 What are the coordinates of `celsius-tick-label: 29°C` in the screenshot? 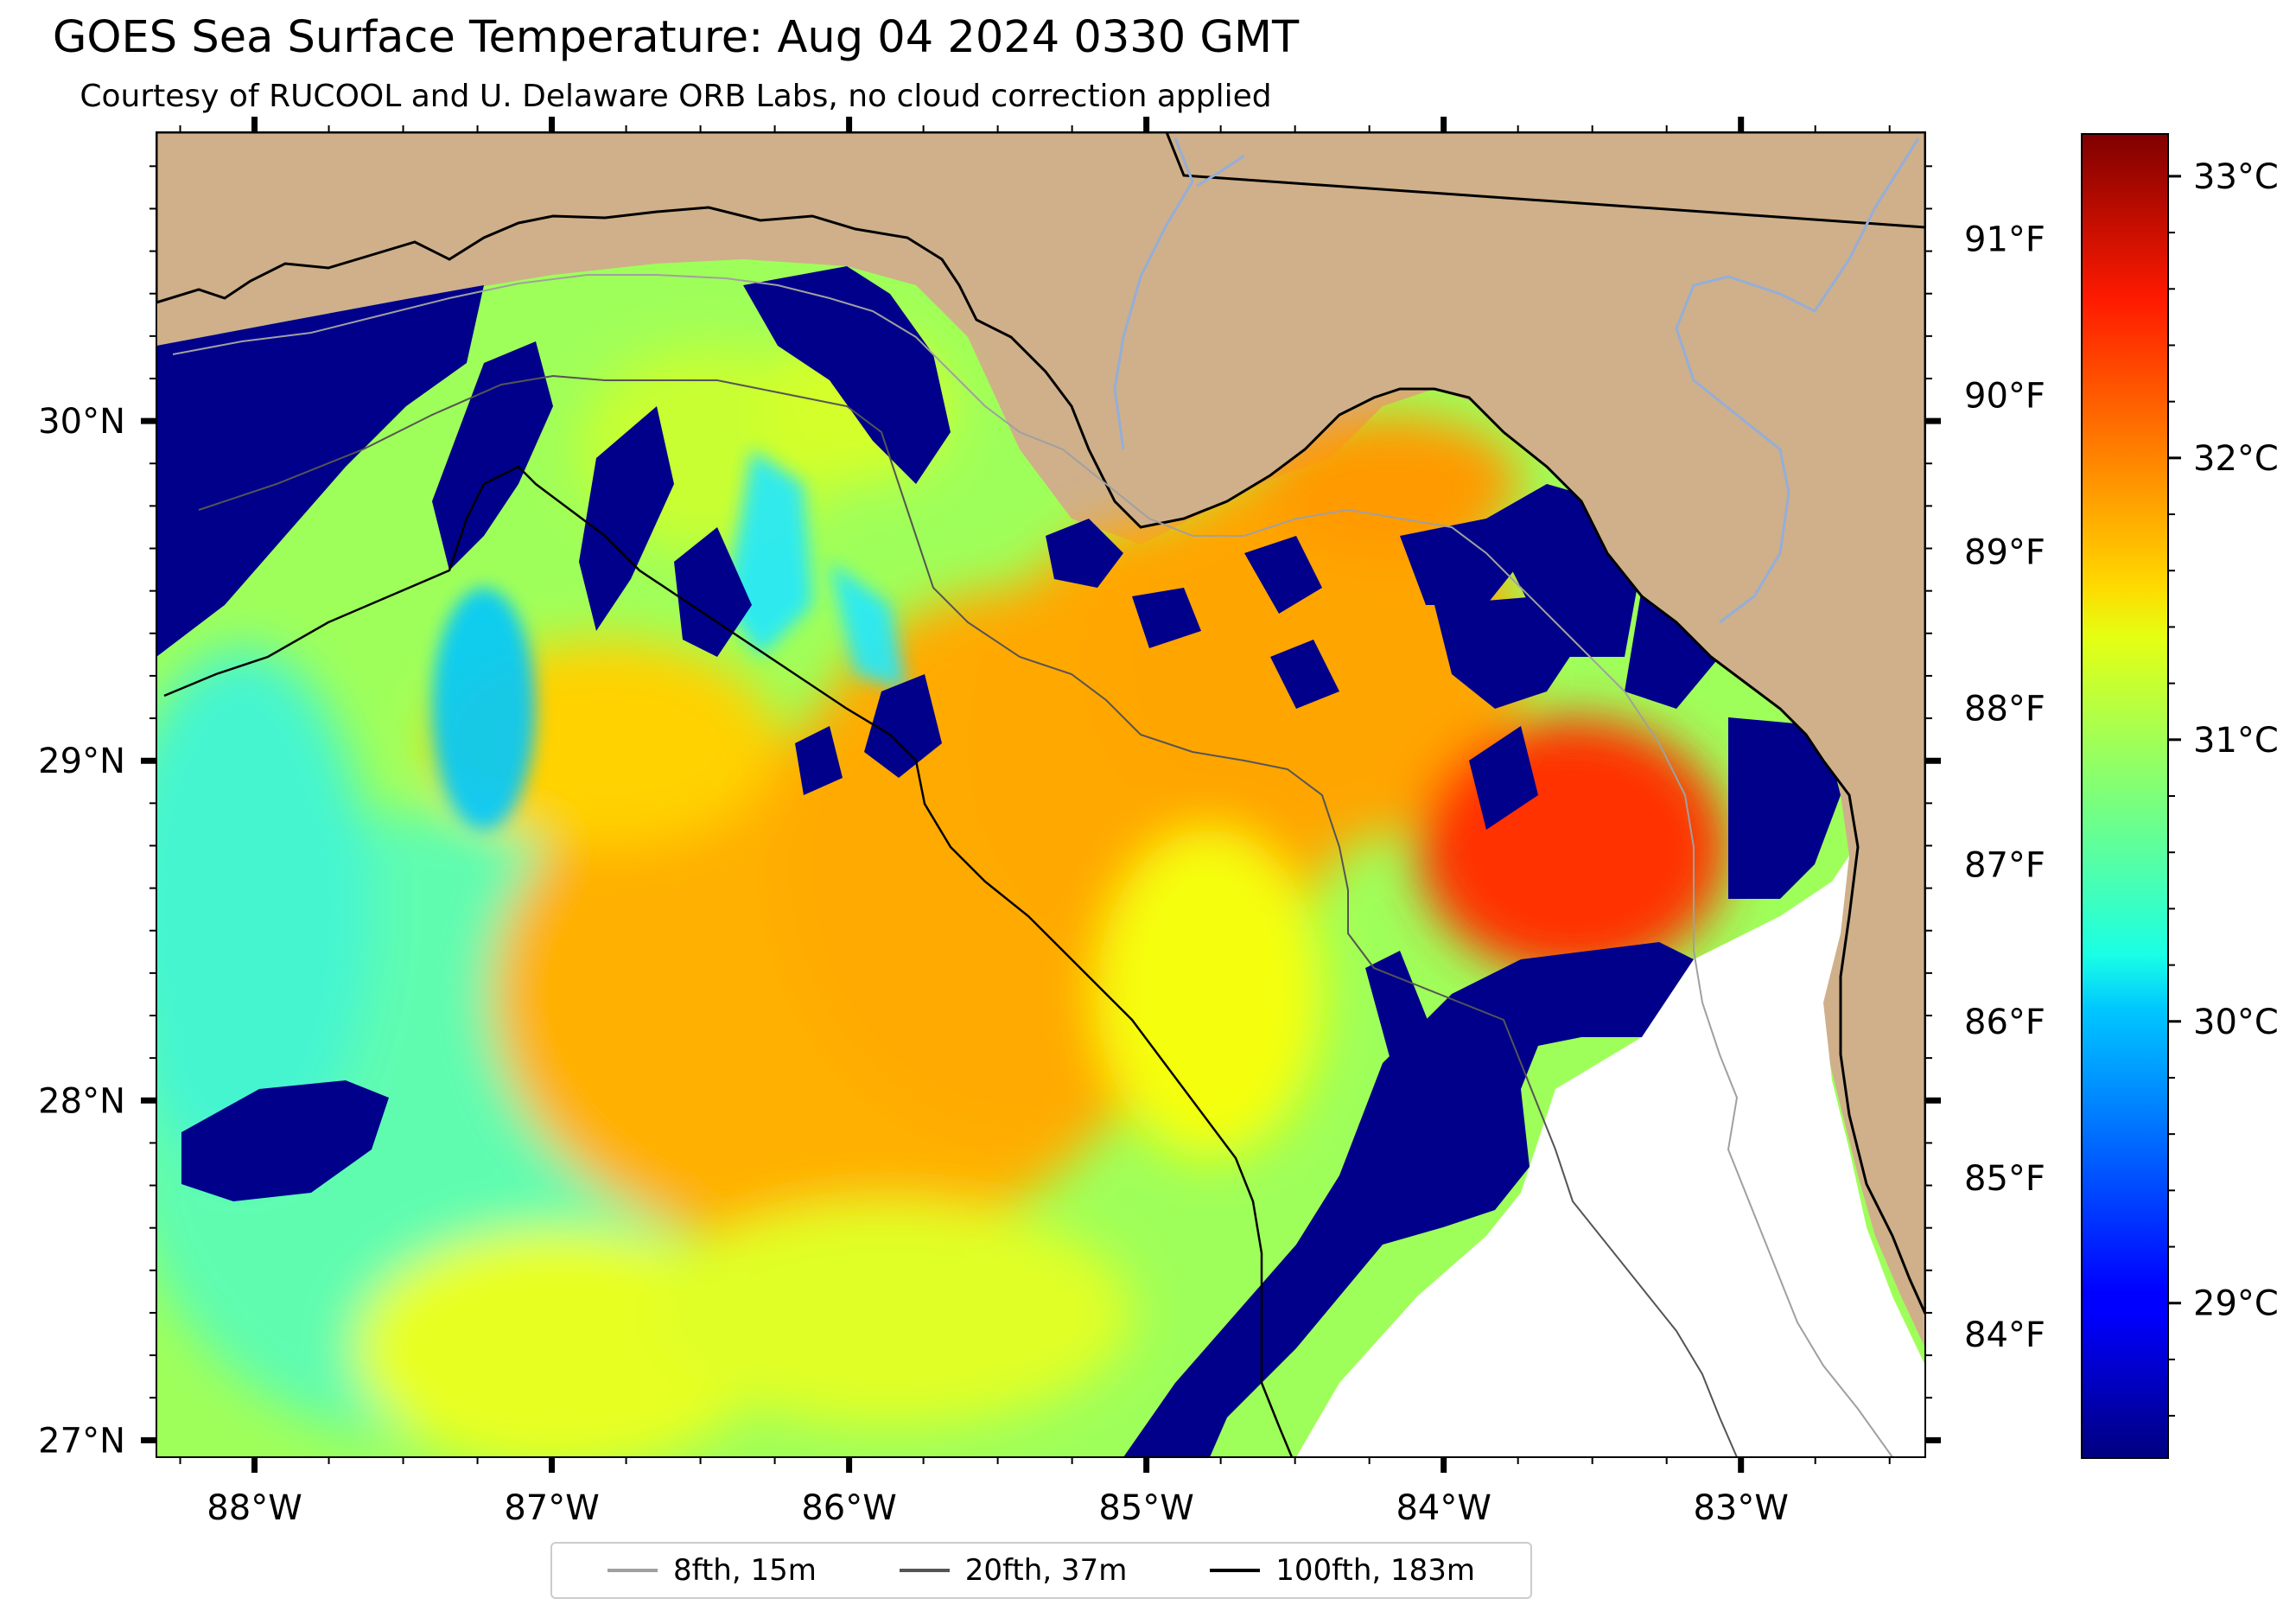 It's located at (2236, 1304).